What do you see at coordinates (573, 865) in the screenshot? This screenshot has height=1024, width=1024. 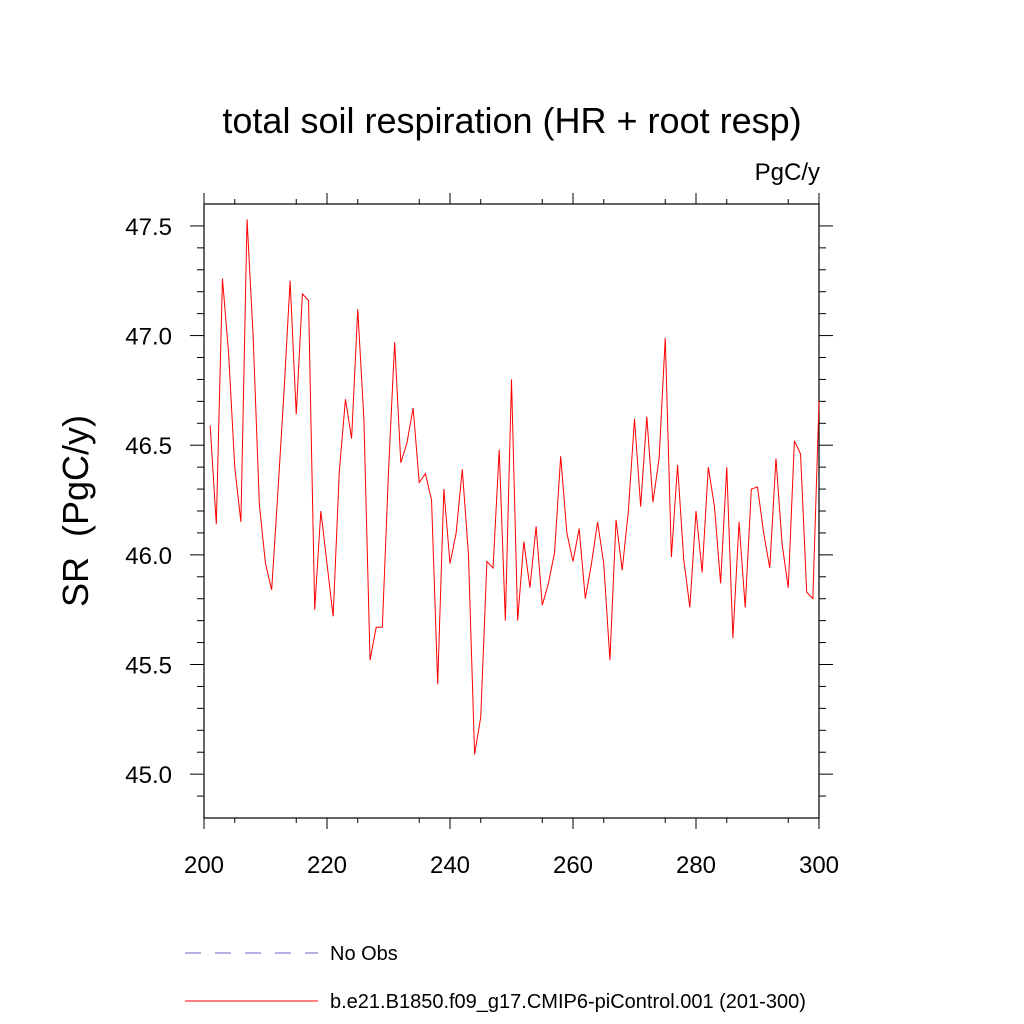 I see `x-tick-label: 260` at bounding box center [573, 865].